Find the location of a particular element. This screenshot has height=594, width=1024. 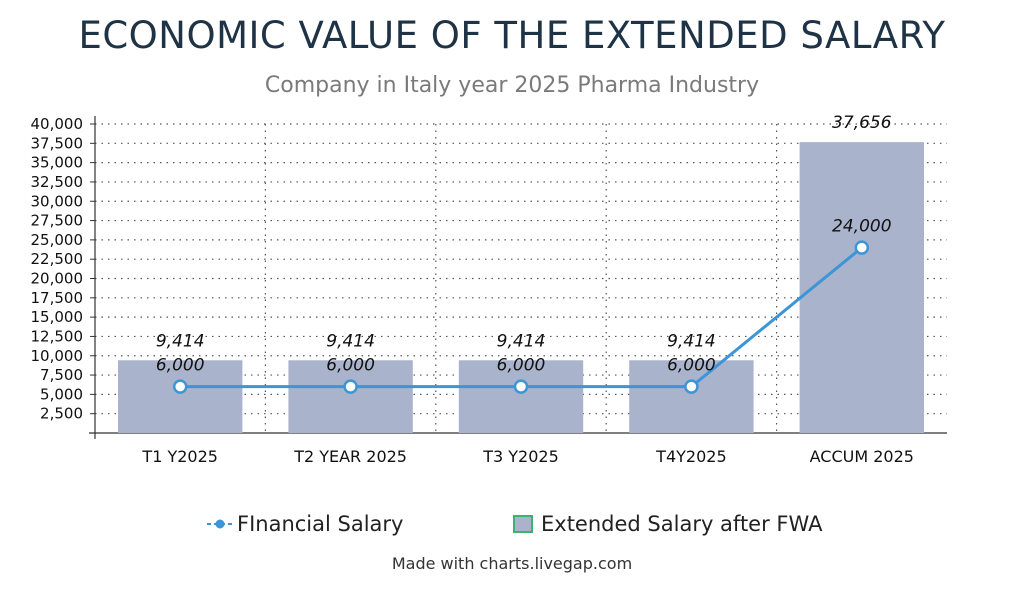

y-tick-label: 2,500 is located at coordinates (61, 414).